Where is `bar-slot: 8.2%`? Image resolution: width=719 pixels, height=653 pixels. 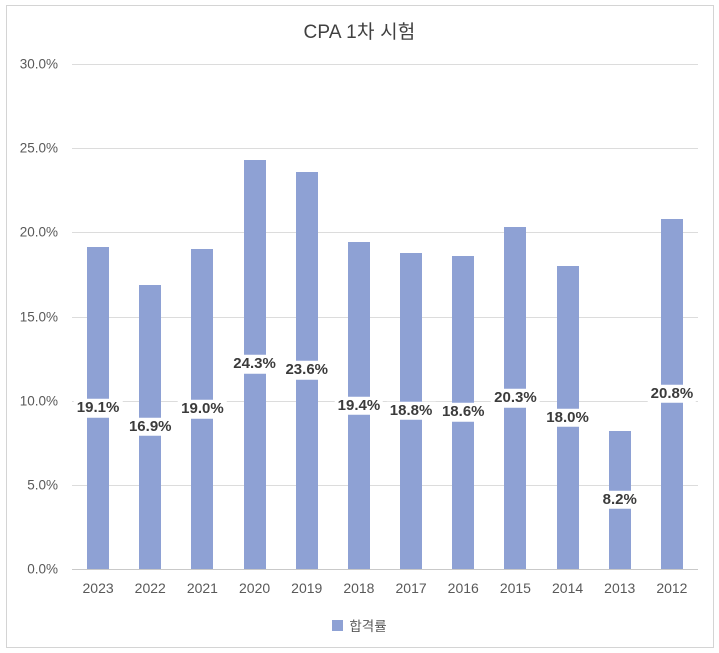 bar-slot: 8.2% is located at coordinates (620, 316).